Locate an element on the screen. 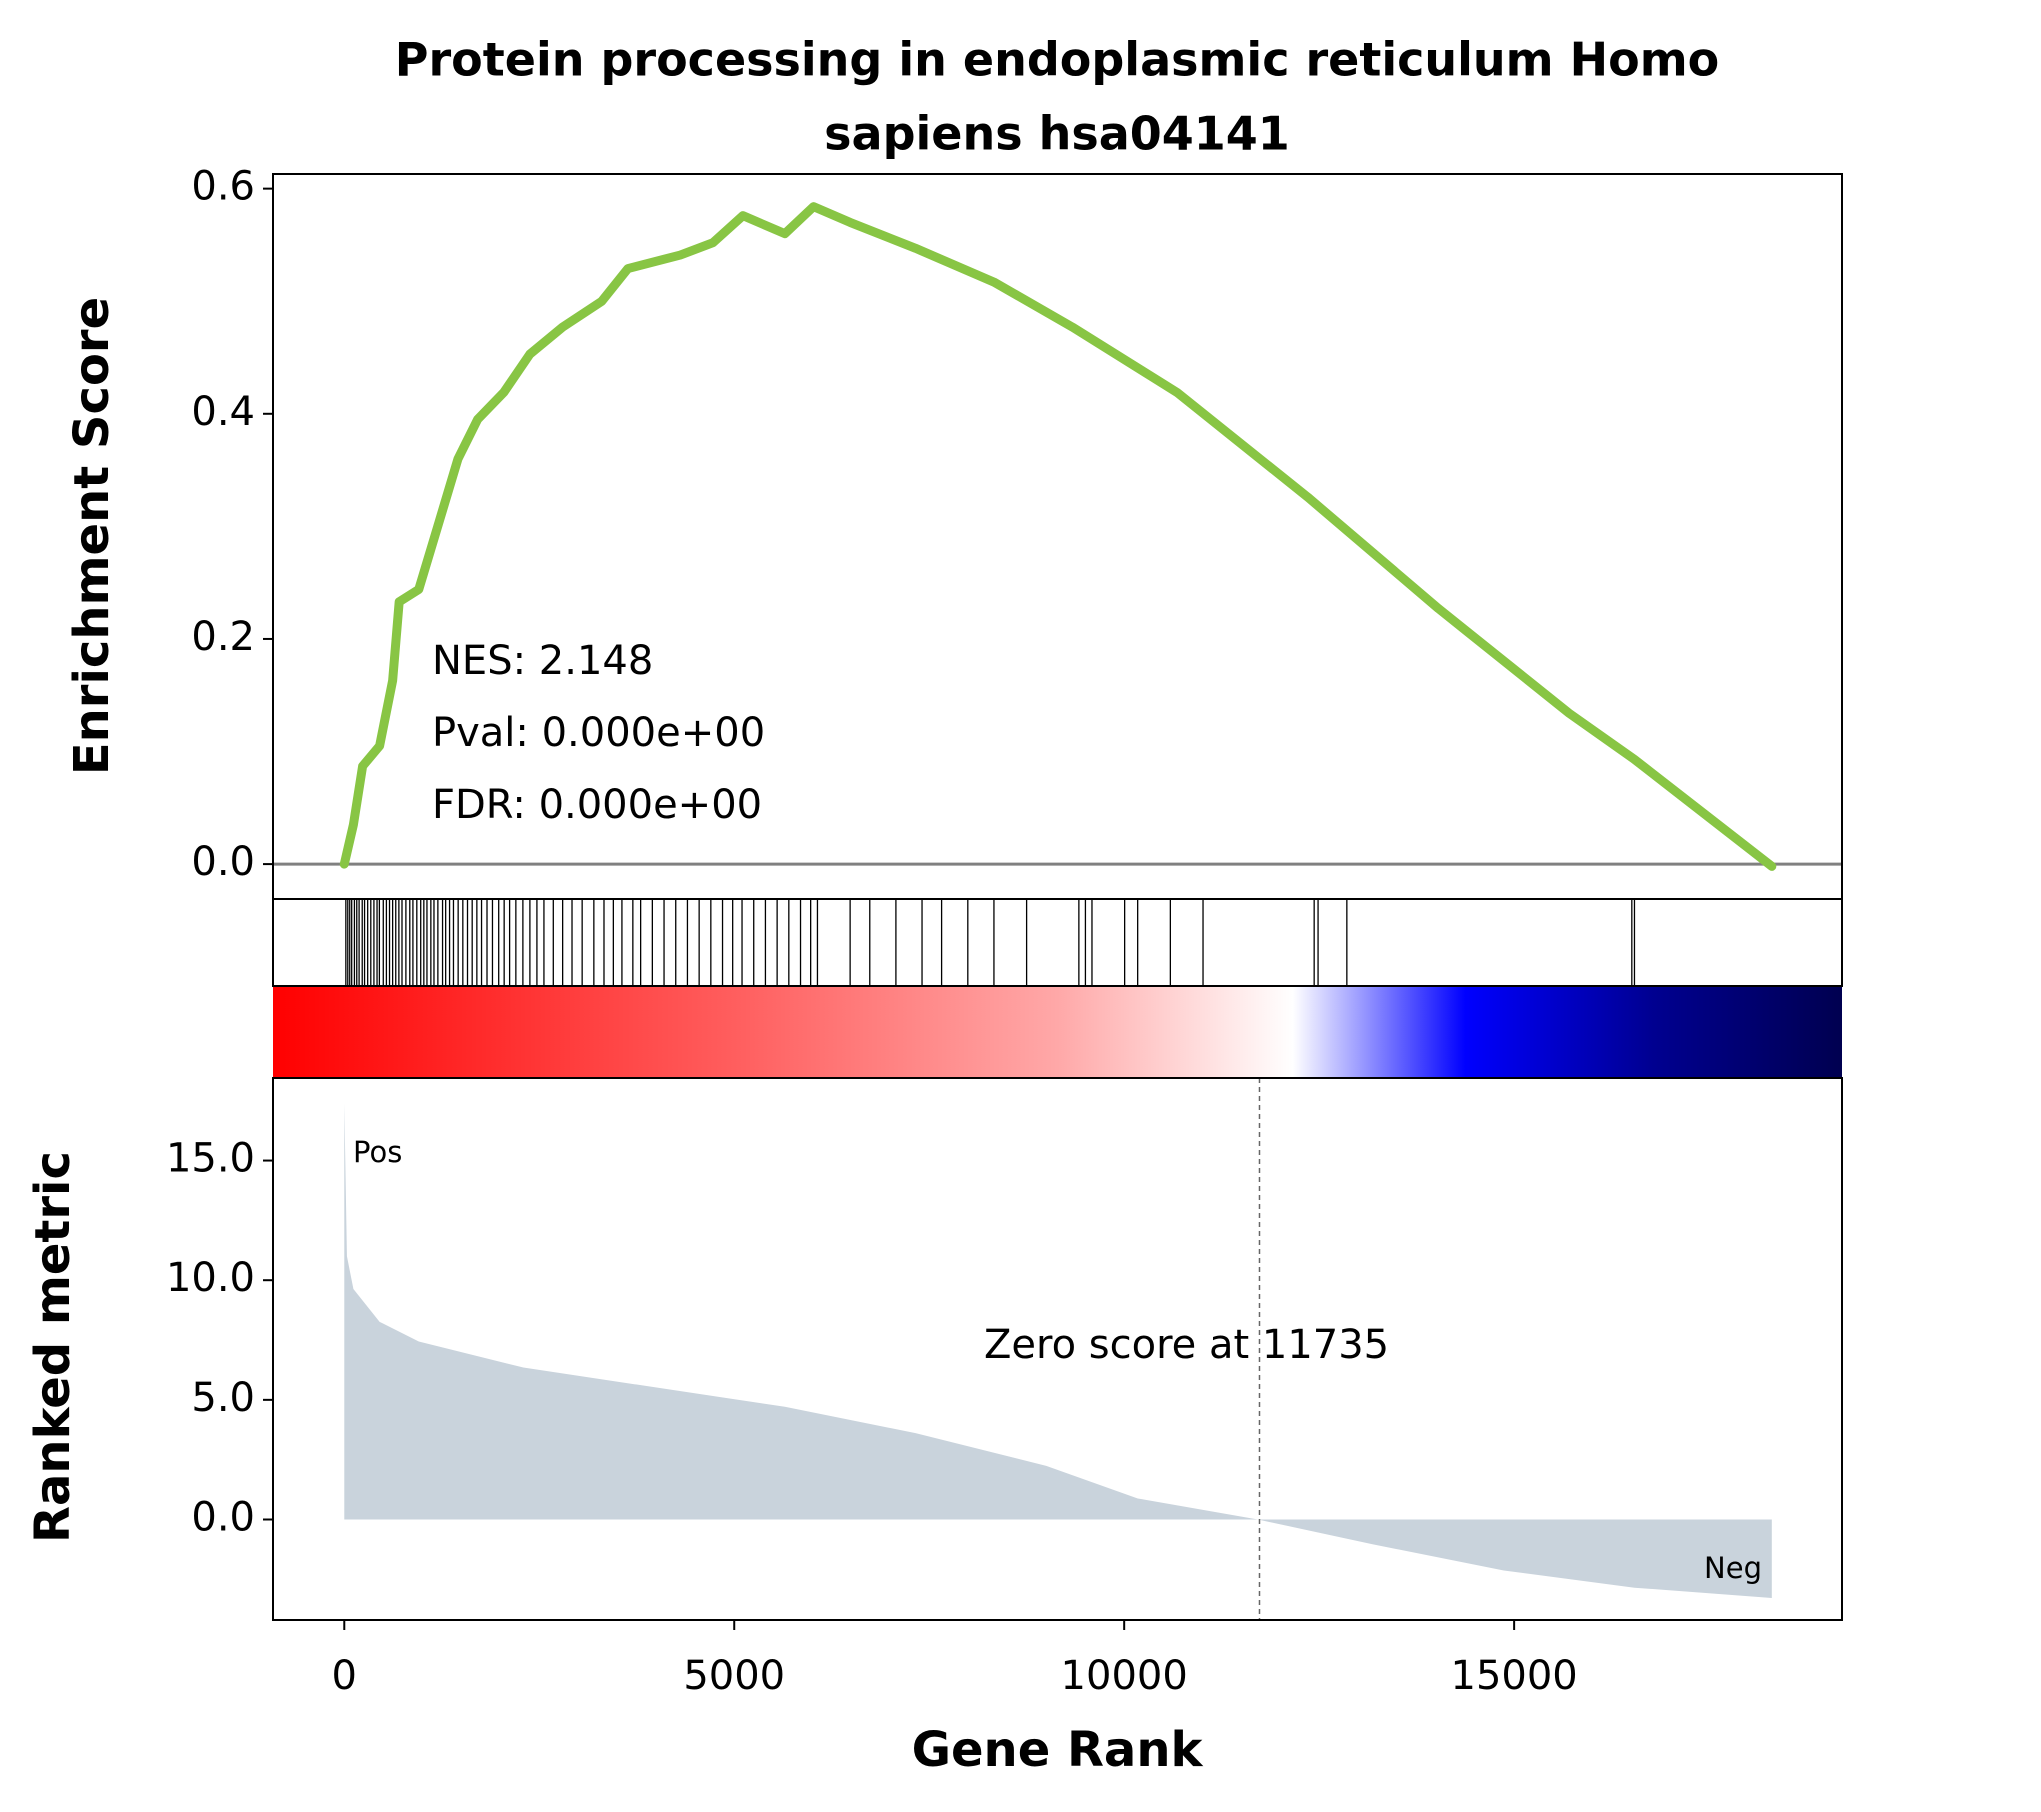  x-tick-label: 5000 is located at coordinates (734, 1676).